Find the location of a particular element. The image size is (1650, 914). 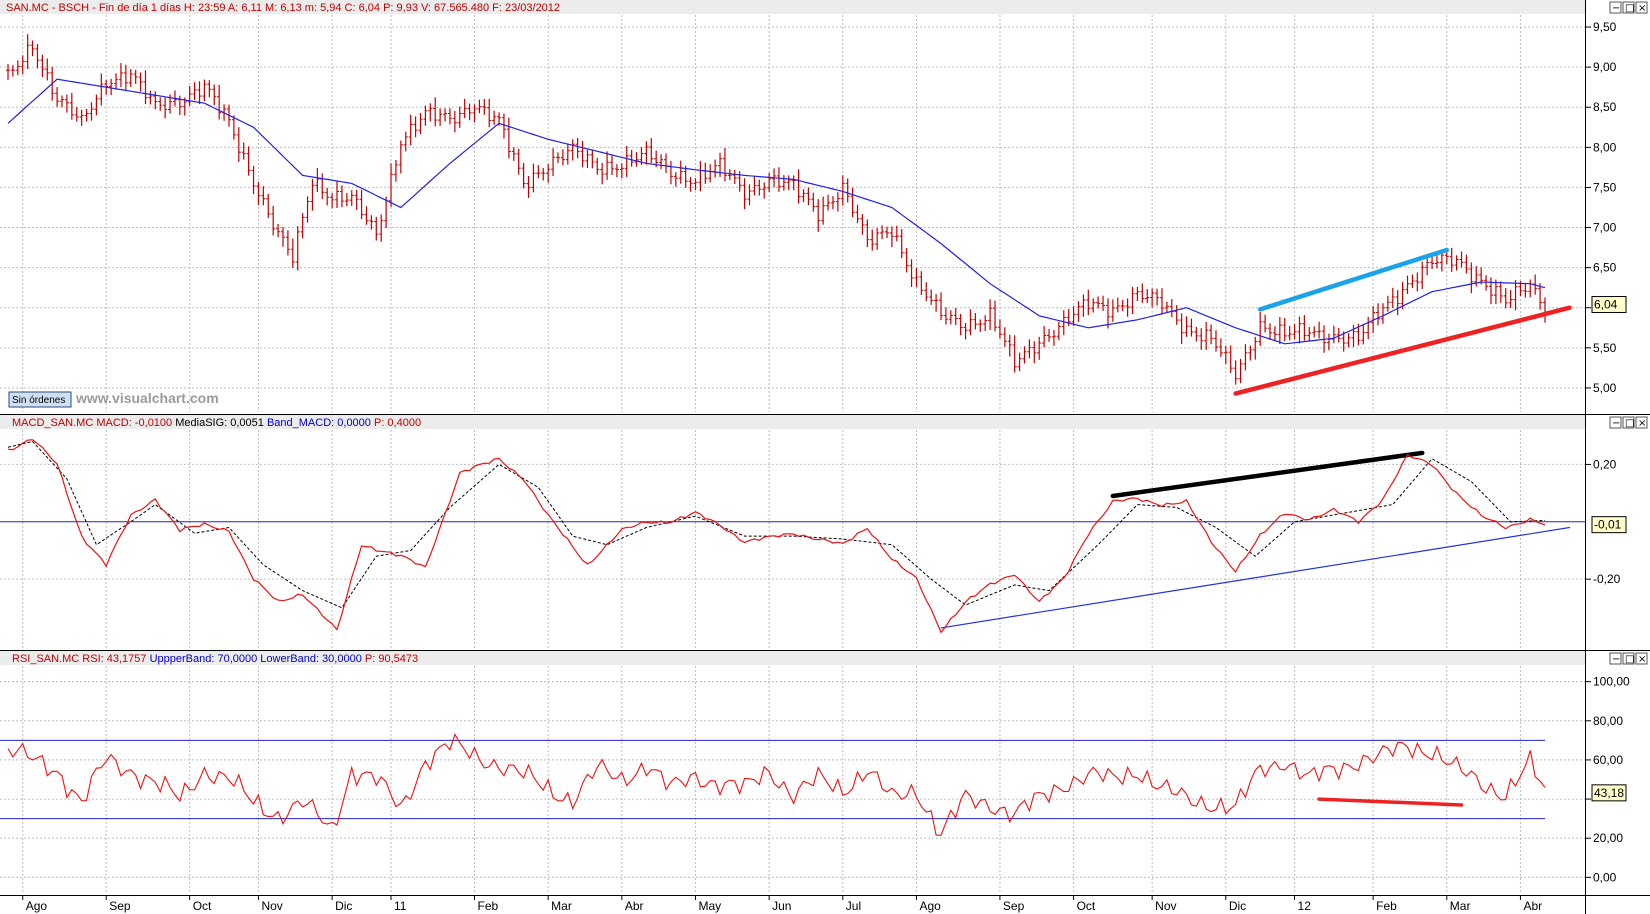

title-part: RSI_SAN.MC is located at coordinates (45, 659).